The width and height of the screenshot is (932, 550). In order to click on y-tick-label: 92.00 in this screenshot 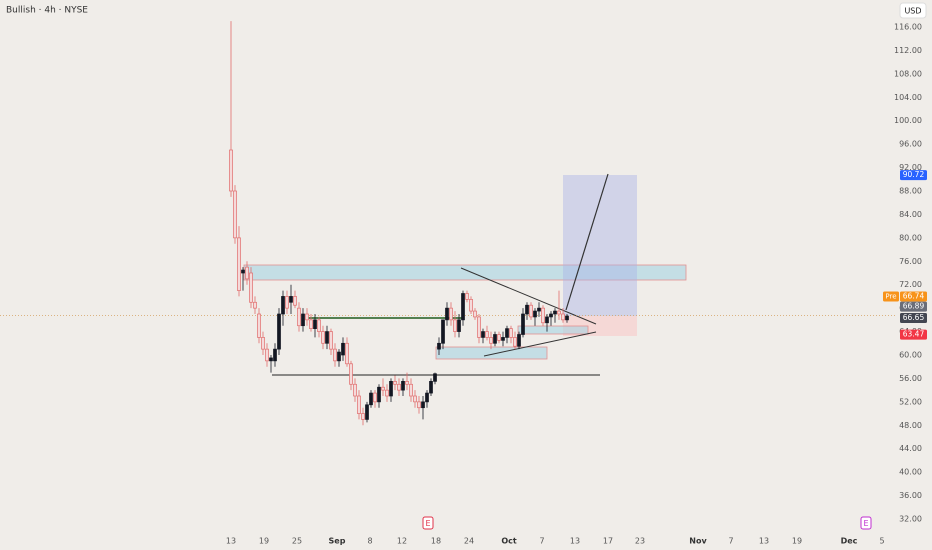, I will do `click(910, 167)`.